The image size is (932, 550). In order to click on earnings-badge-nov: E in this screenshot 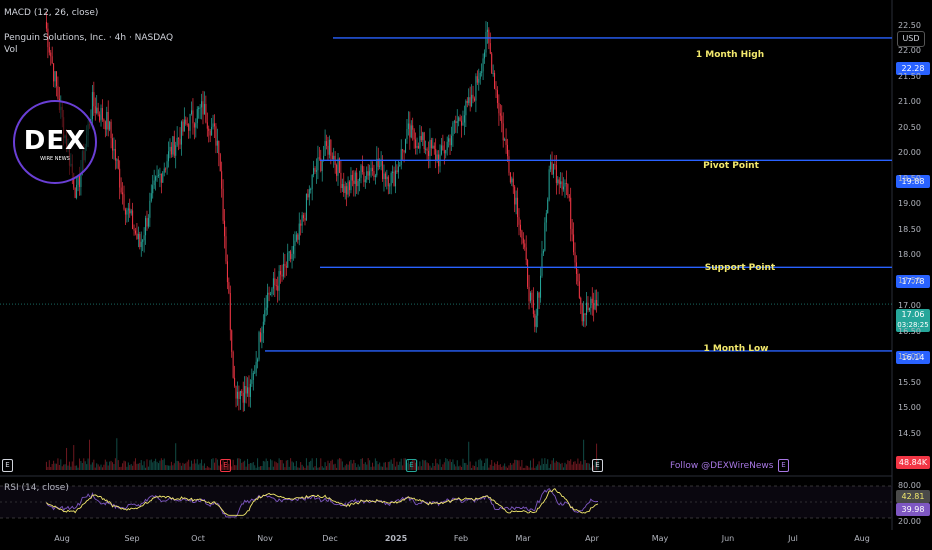, I will do `click(225, 465)`.